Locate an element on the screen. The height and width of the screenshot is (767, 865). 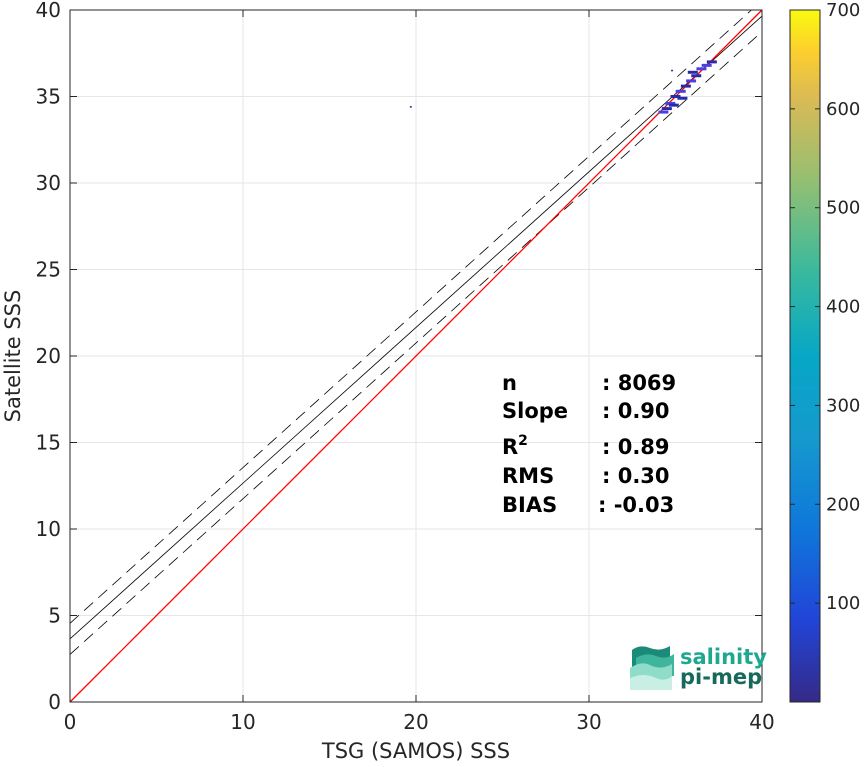
colorbar-ticks: 100 200 300 400 500 600 700 is located at coordinates (825, 307).